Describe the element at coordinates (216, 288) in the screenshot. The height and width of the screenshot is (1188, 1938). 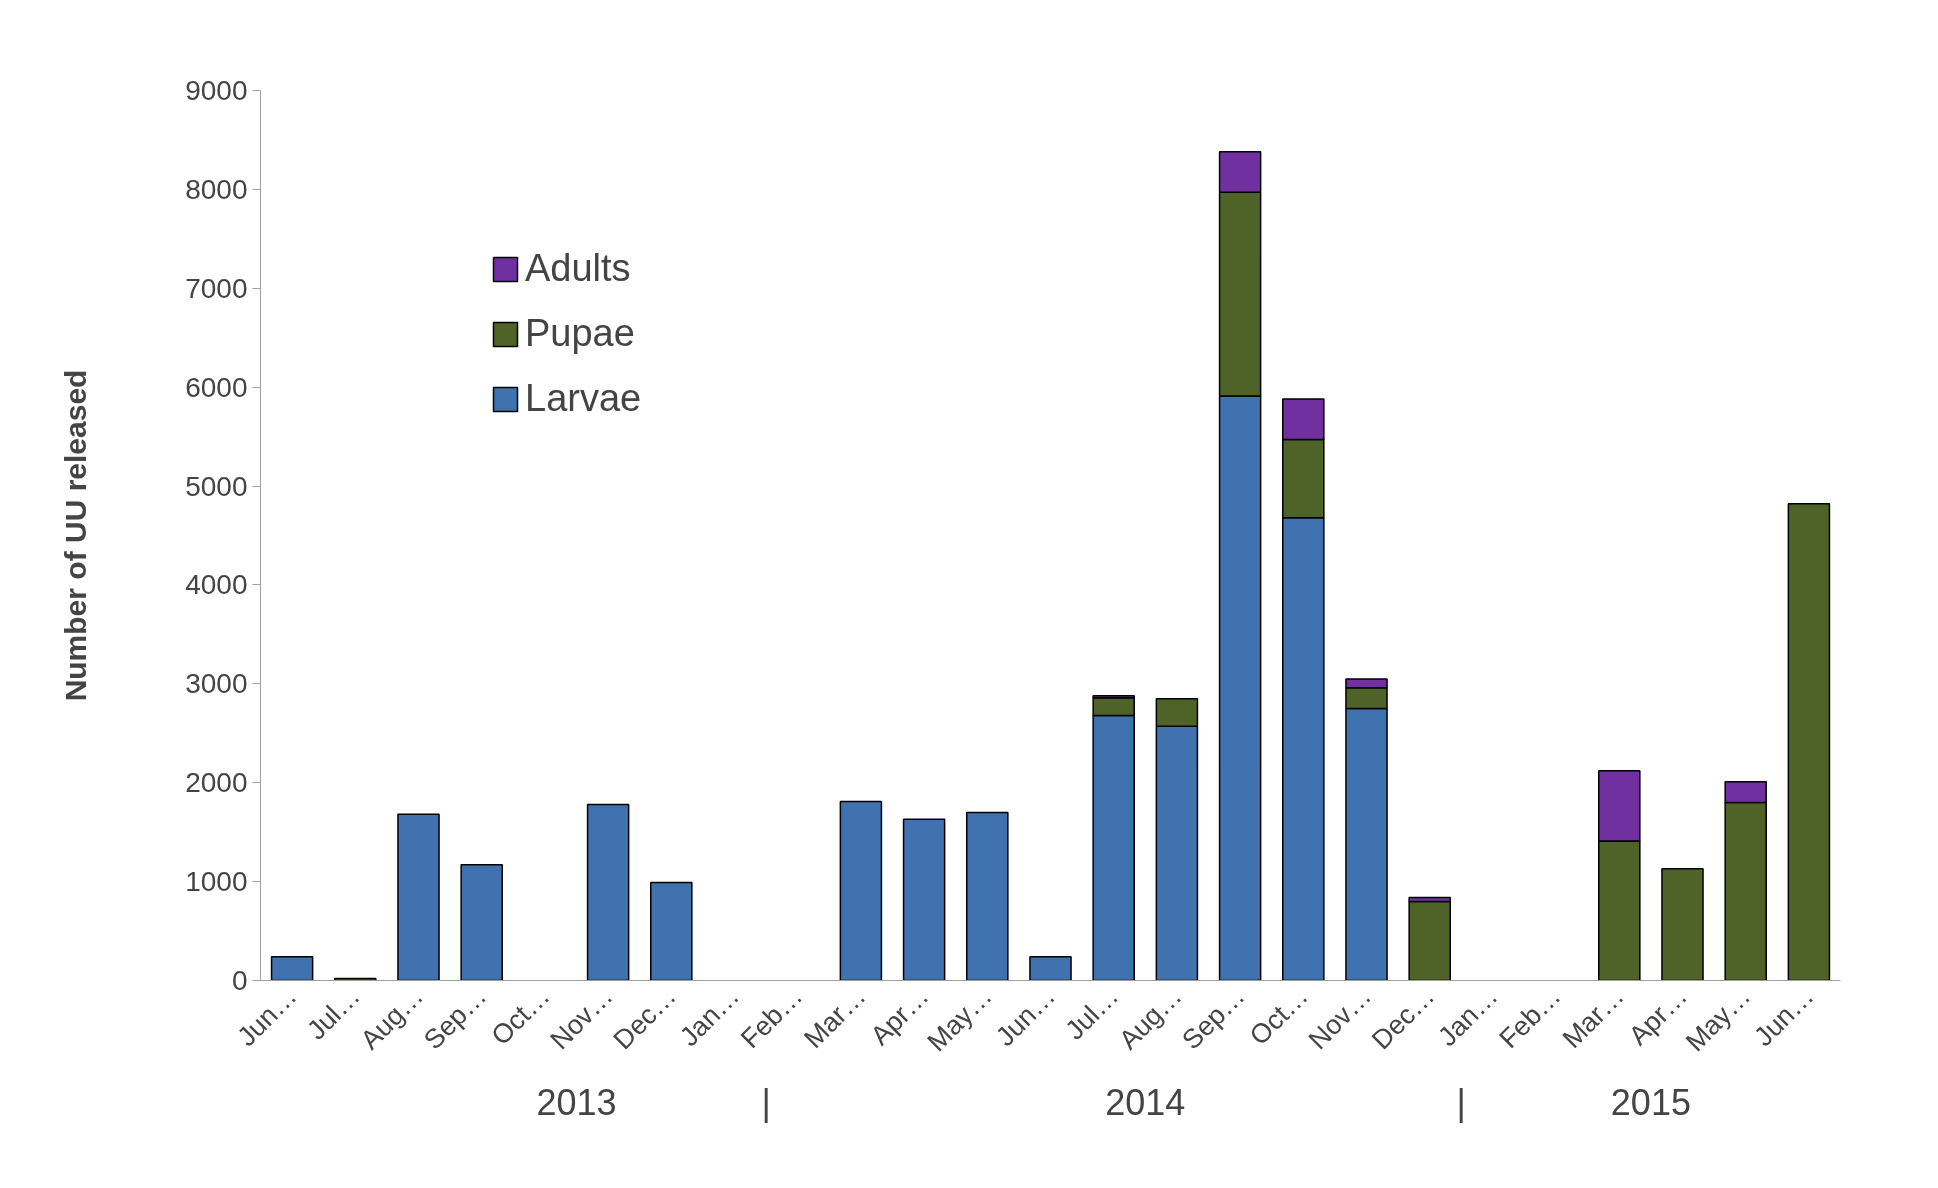
I see `y-tick-label: 7000` at that location.